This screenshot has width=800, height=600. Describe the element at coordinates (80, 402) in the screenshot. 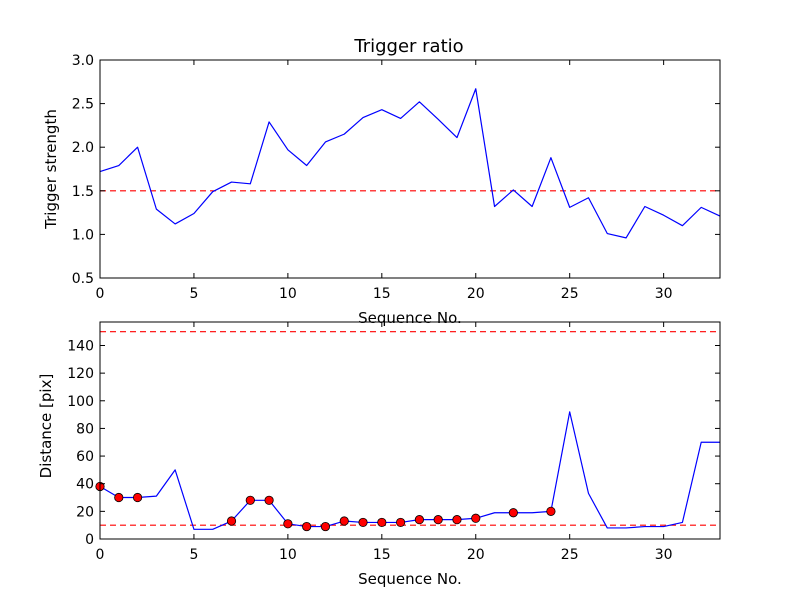

I see `bottom-chart-y-tick-label: 100` at that location.